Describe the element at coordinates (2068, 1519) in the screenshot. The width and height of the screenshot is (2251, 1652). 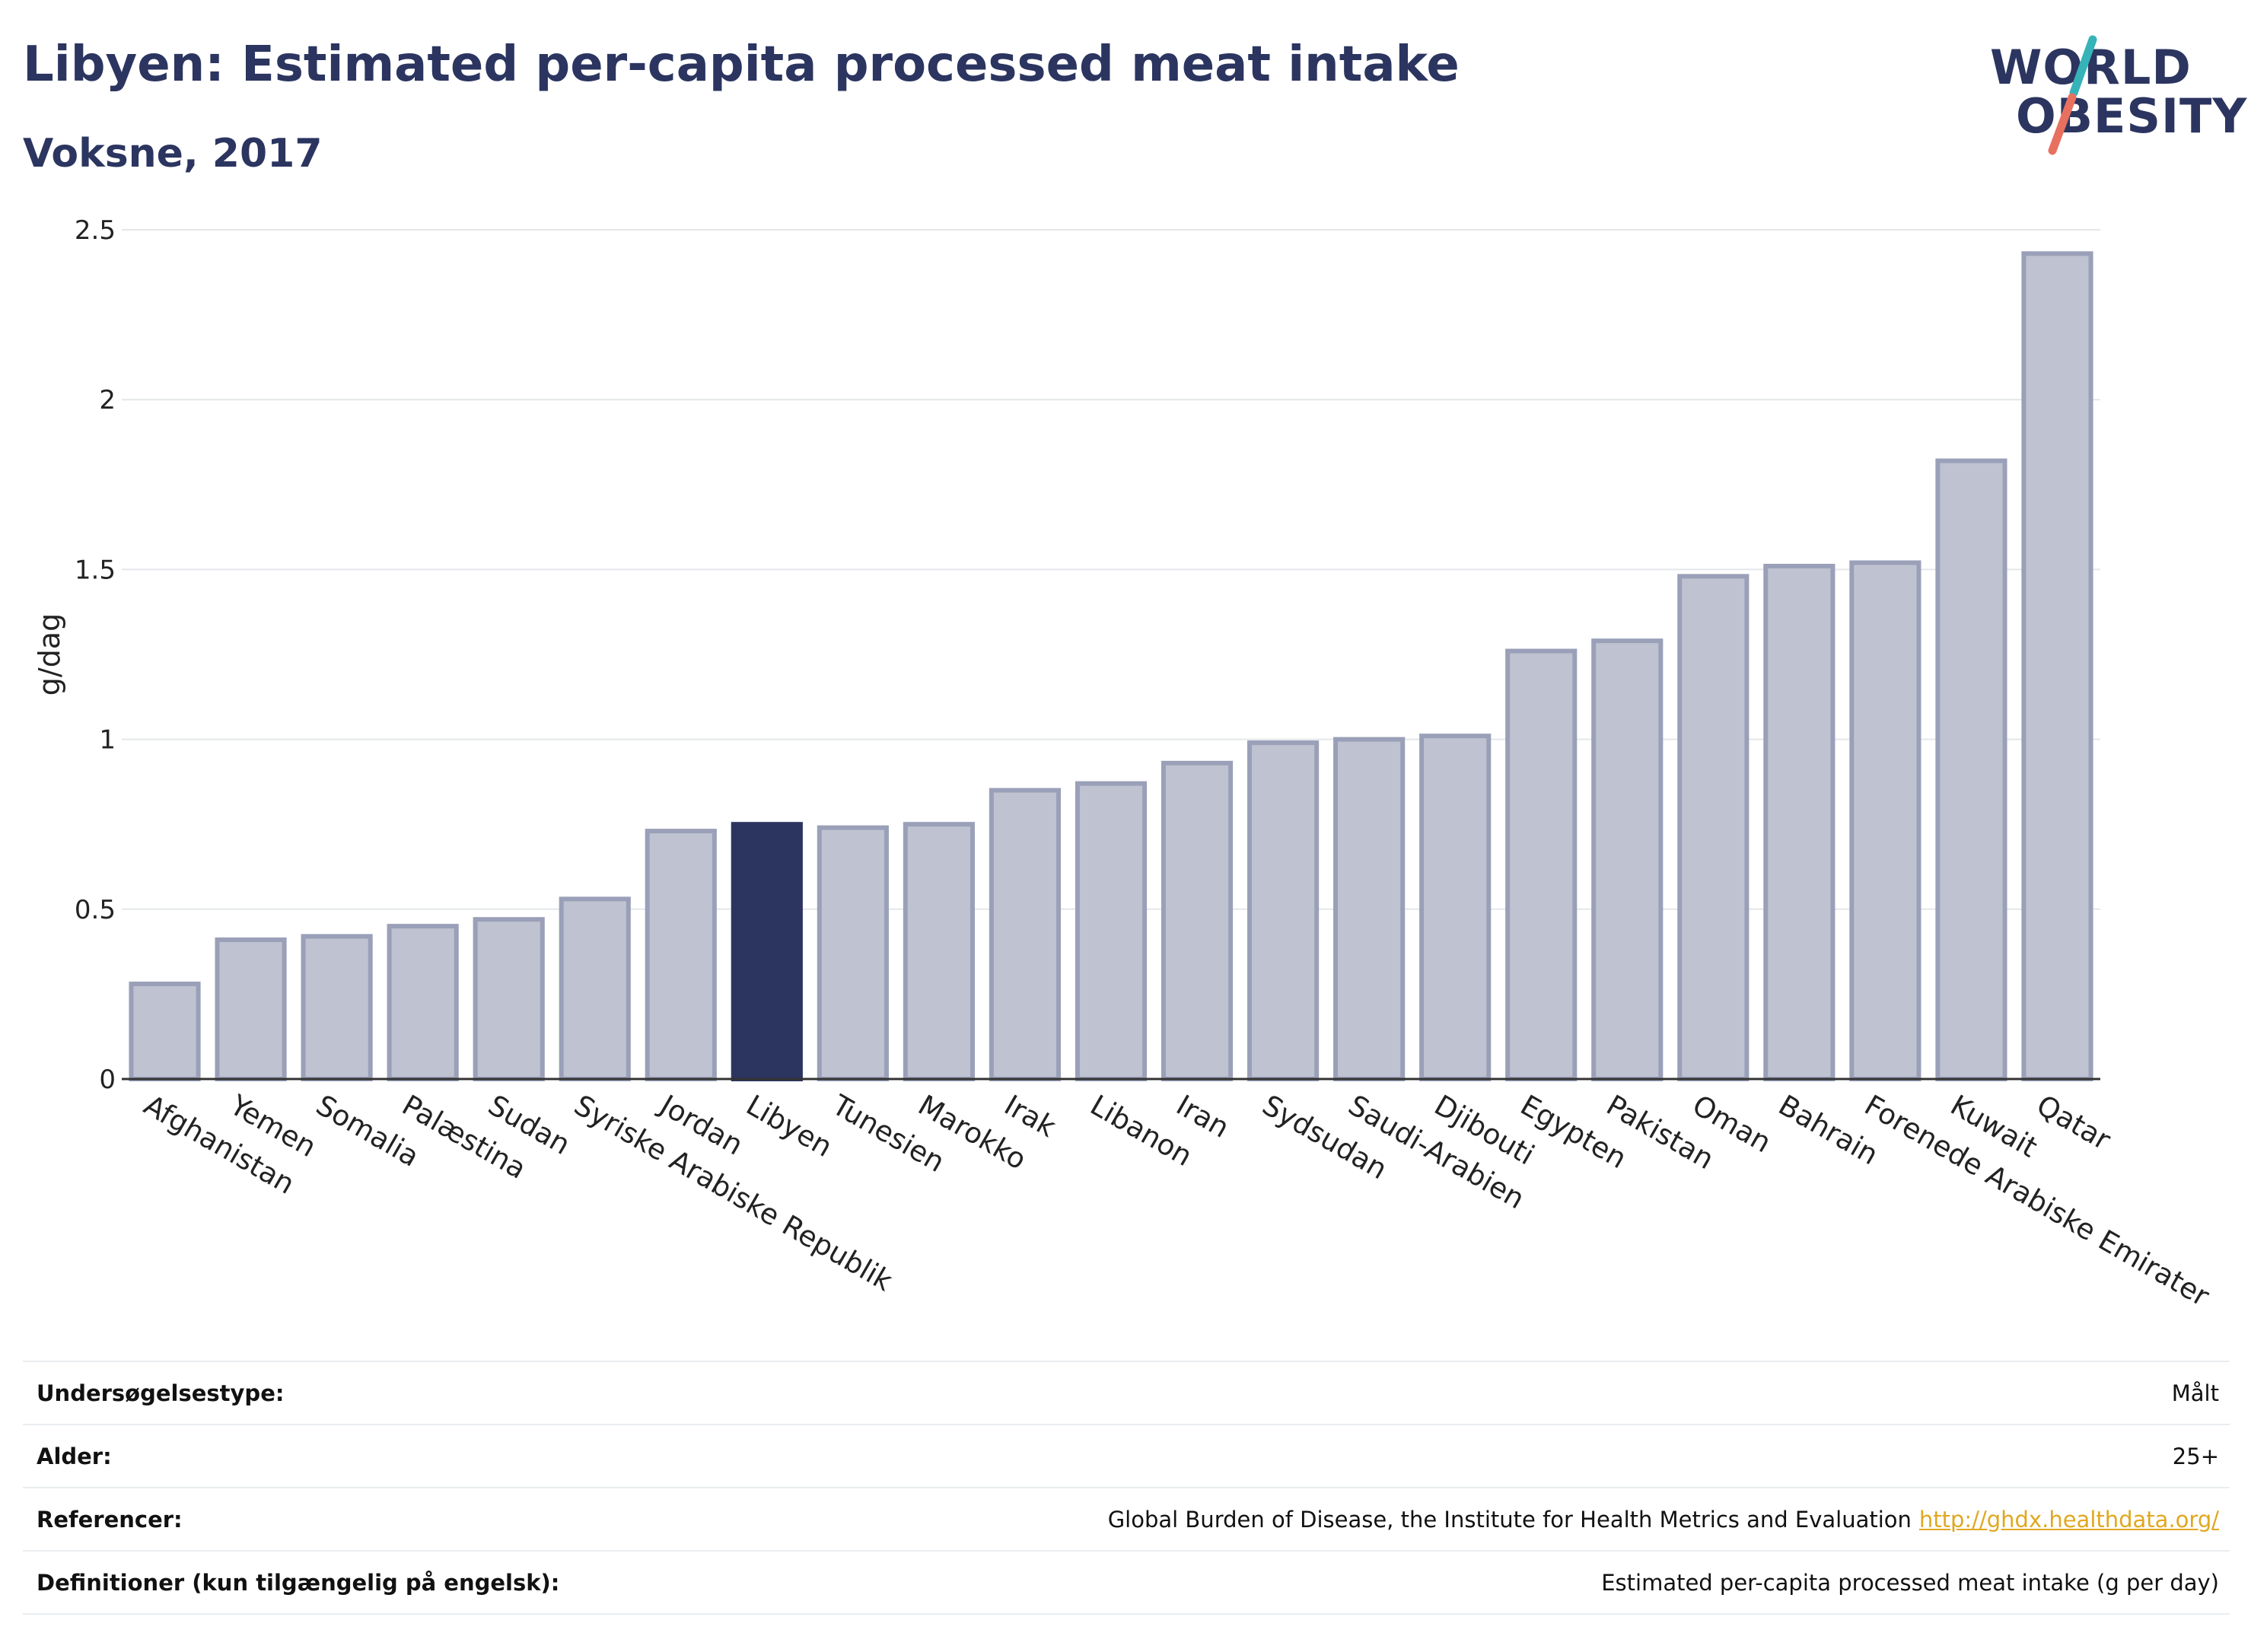
I see `reference-link: http://ghdx.healthdata.org/` at that location.